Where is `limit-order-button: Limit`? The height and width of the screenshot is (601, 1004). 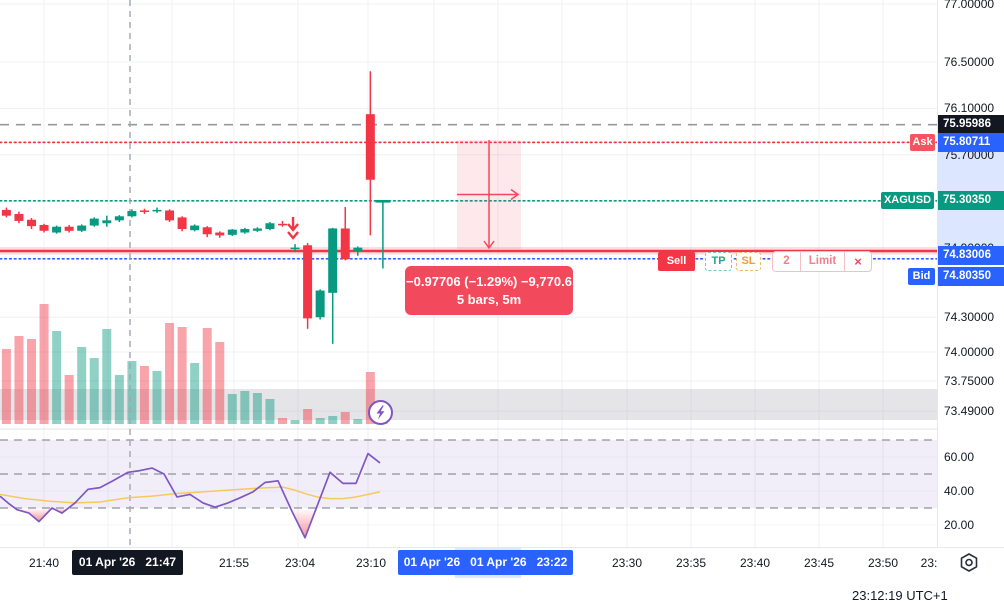 limit-order-button: Limit is located at coordinates (822, 261).